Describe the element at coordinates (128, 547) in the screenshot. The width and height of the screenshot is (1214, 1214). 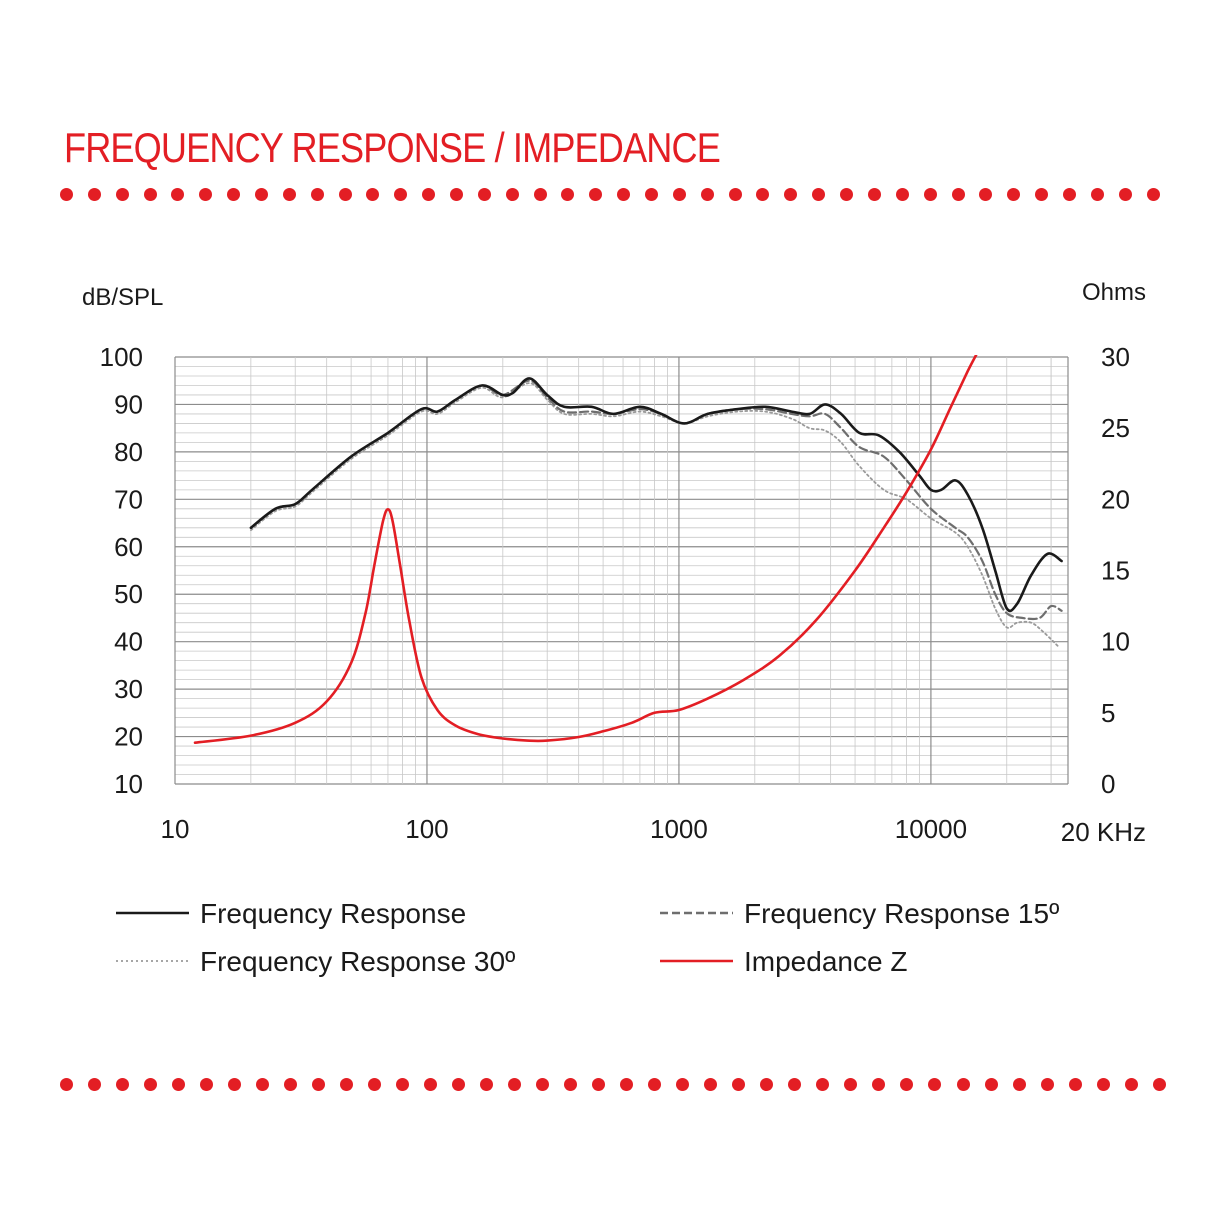
I see `y-left-tick-label: 60` at that location.